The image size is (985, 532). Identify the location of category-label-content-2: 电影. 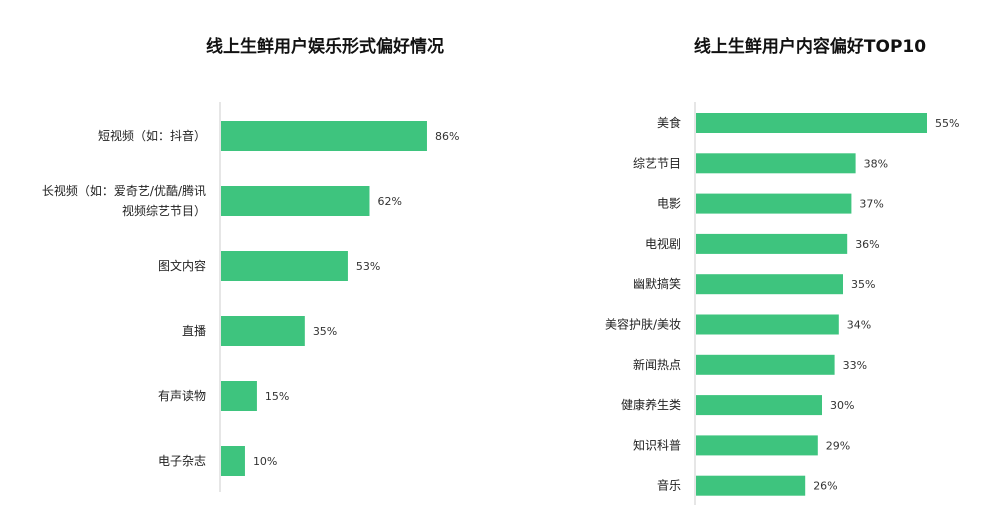
(669, 204).